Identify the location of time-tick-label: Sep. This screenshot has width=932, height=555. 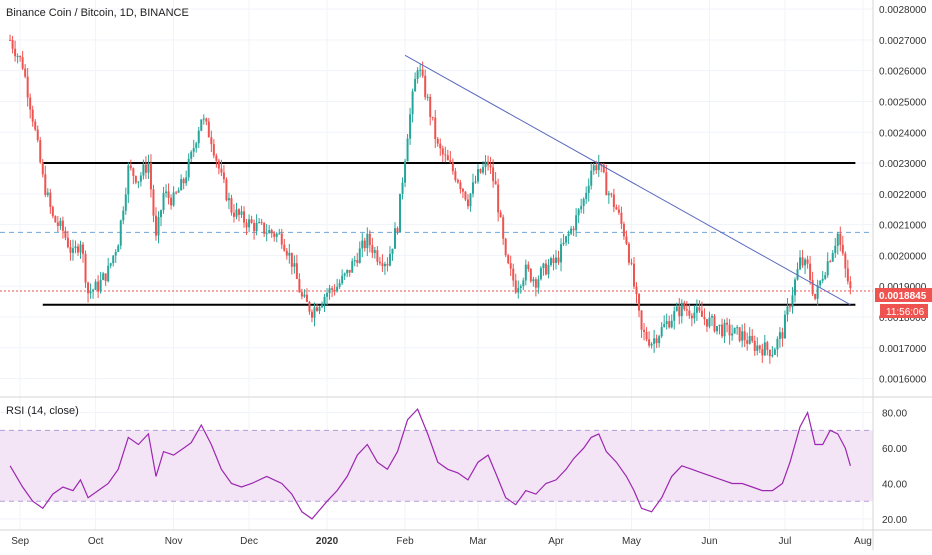
(20, 541).